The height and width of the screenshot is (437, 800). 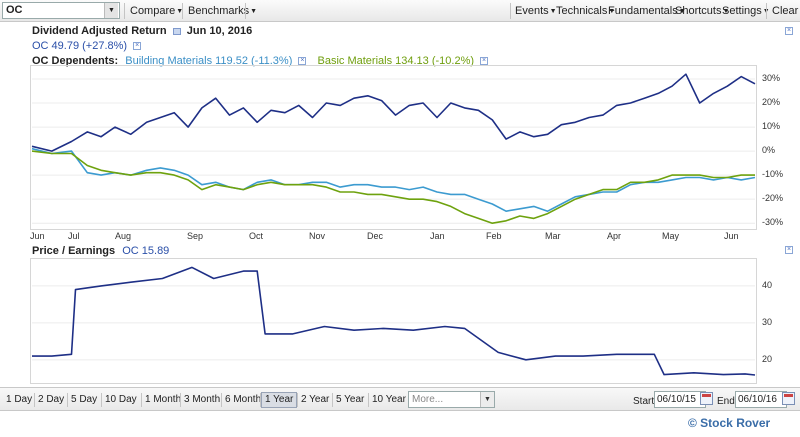 What do you see at coordinates (375, 236) in the screenshot?
I see `x-tick-label: Dec` at bounding box center [375, 236].